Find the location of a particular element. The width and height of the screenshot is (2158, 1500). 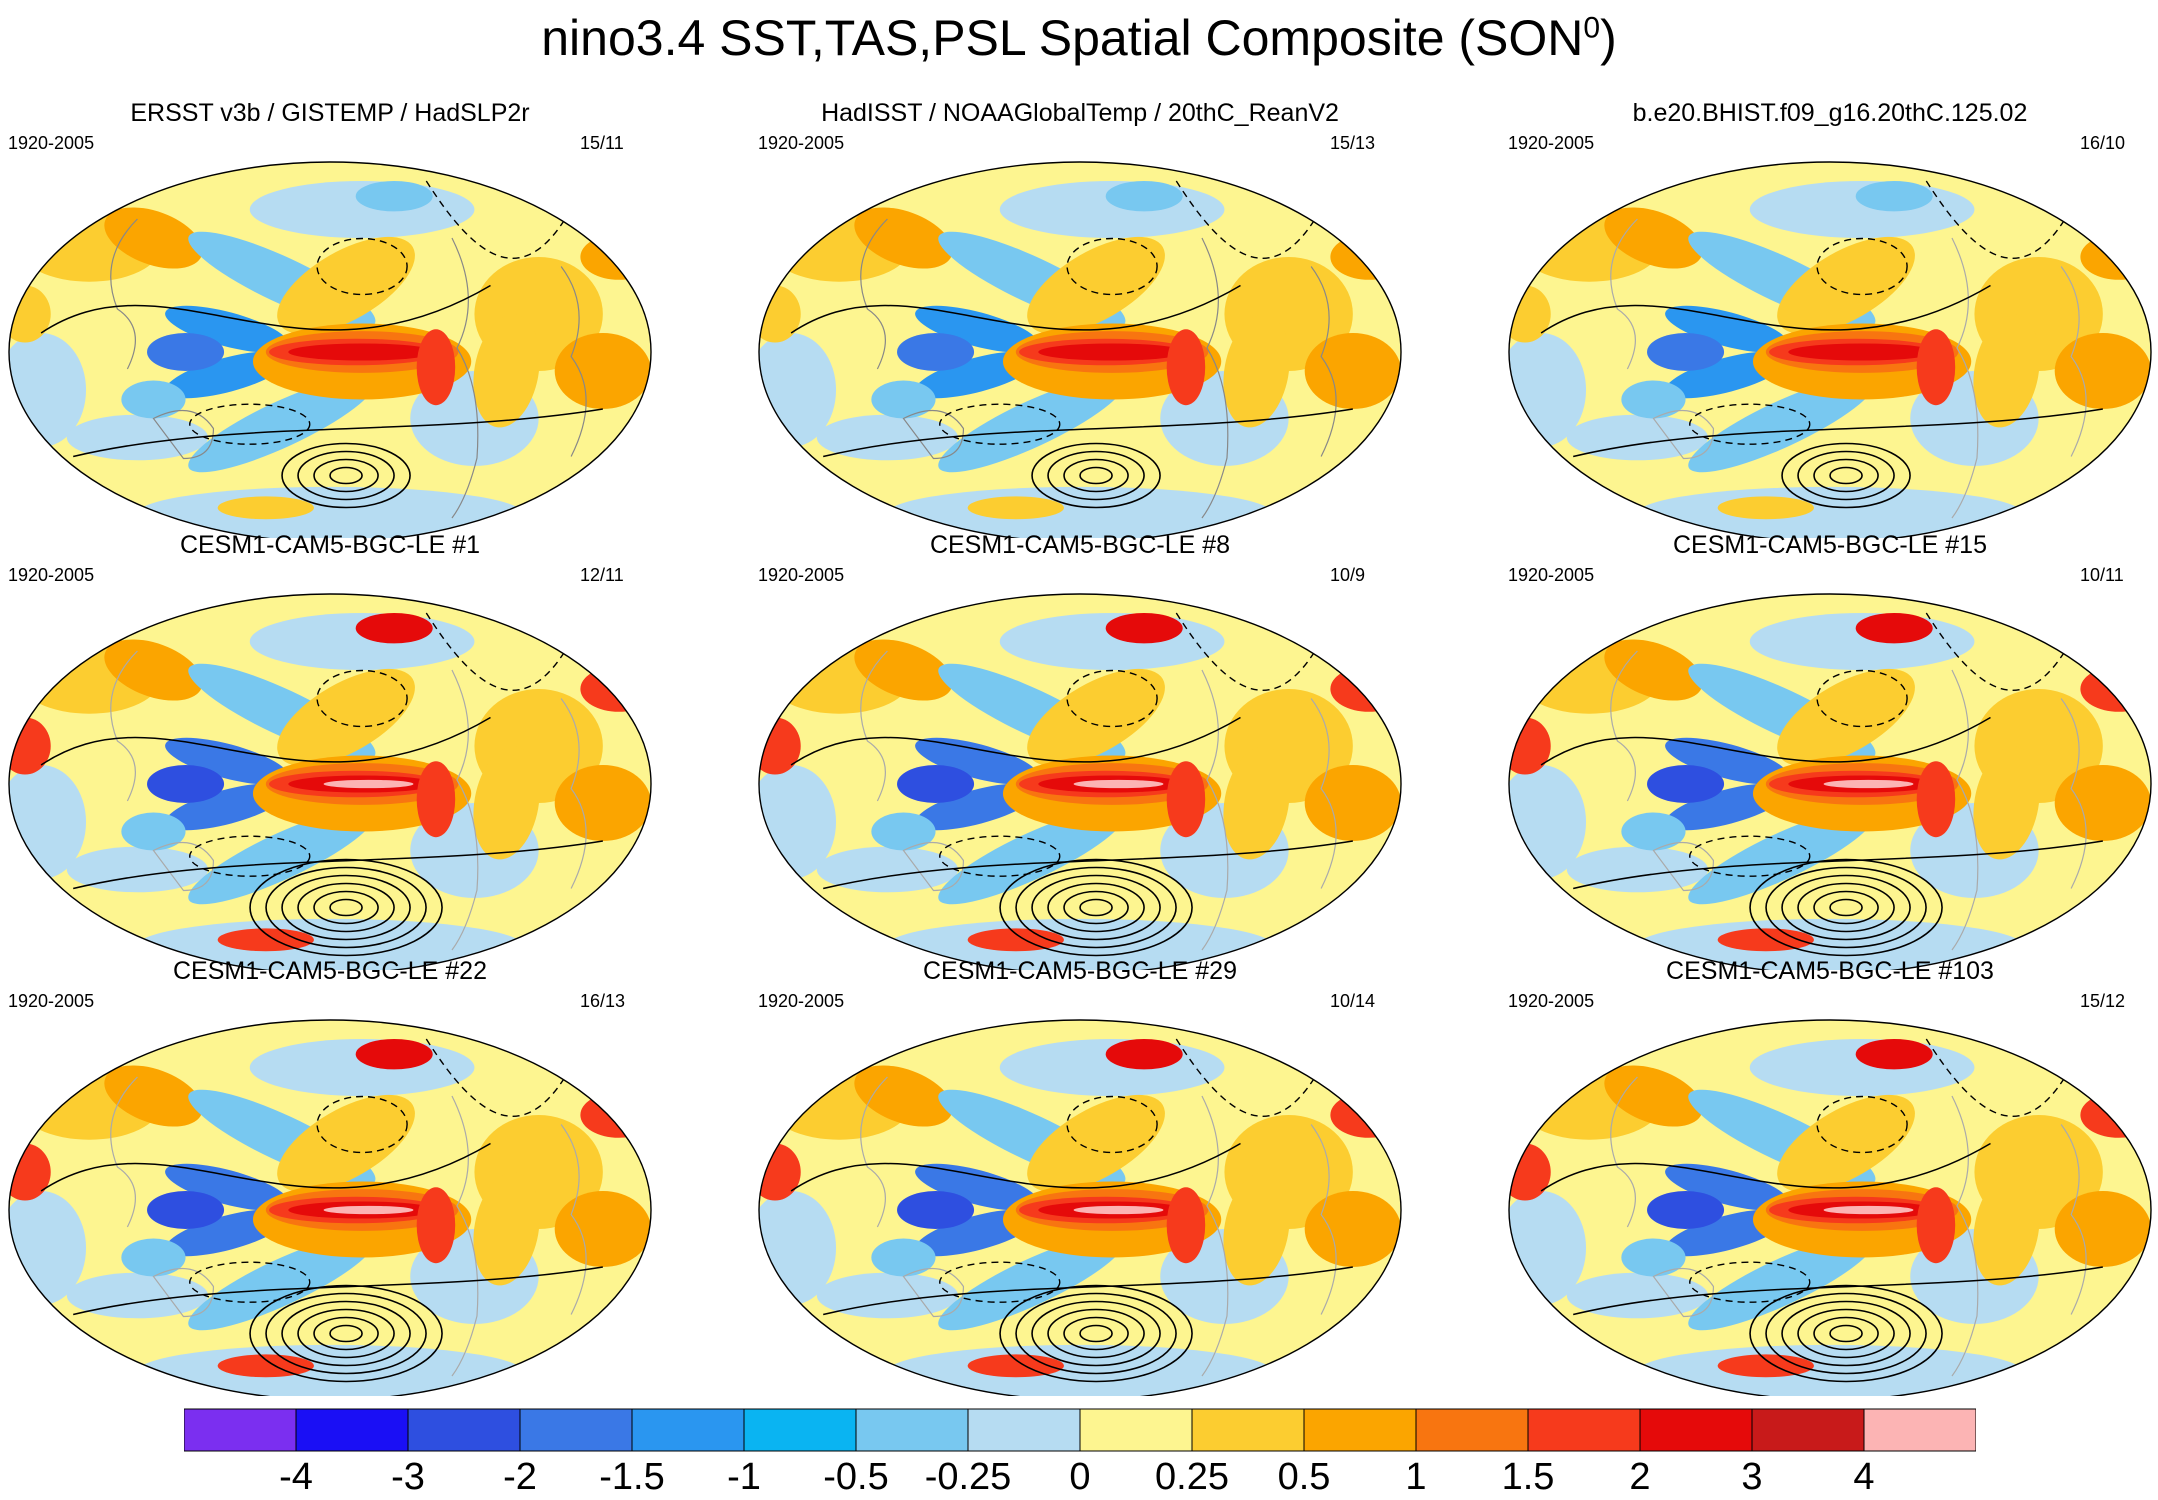

panel-count: 16/13 is located at coordinates (603, 1001).